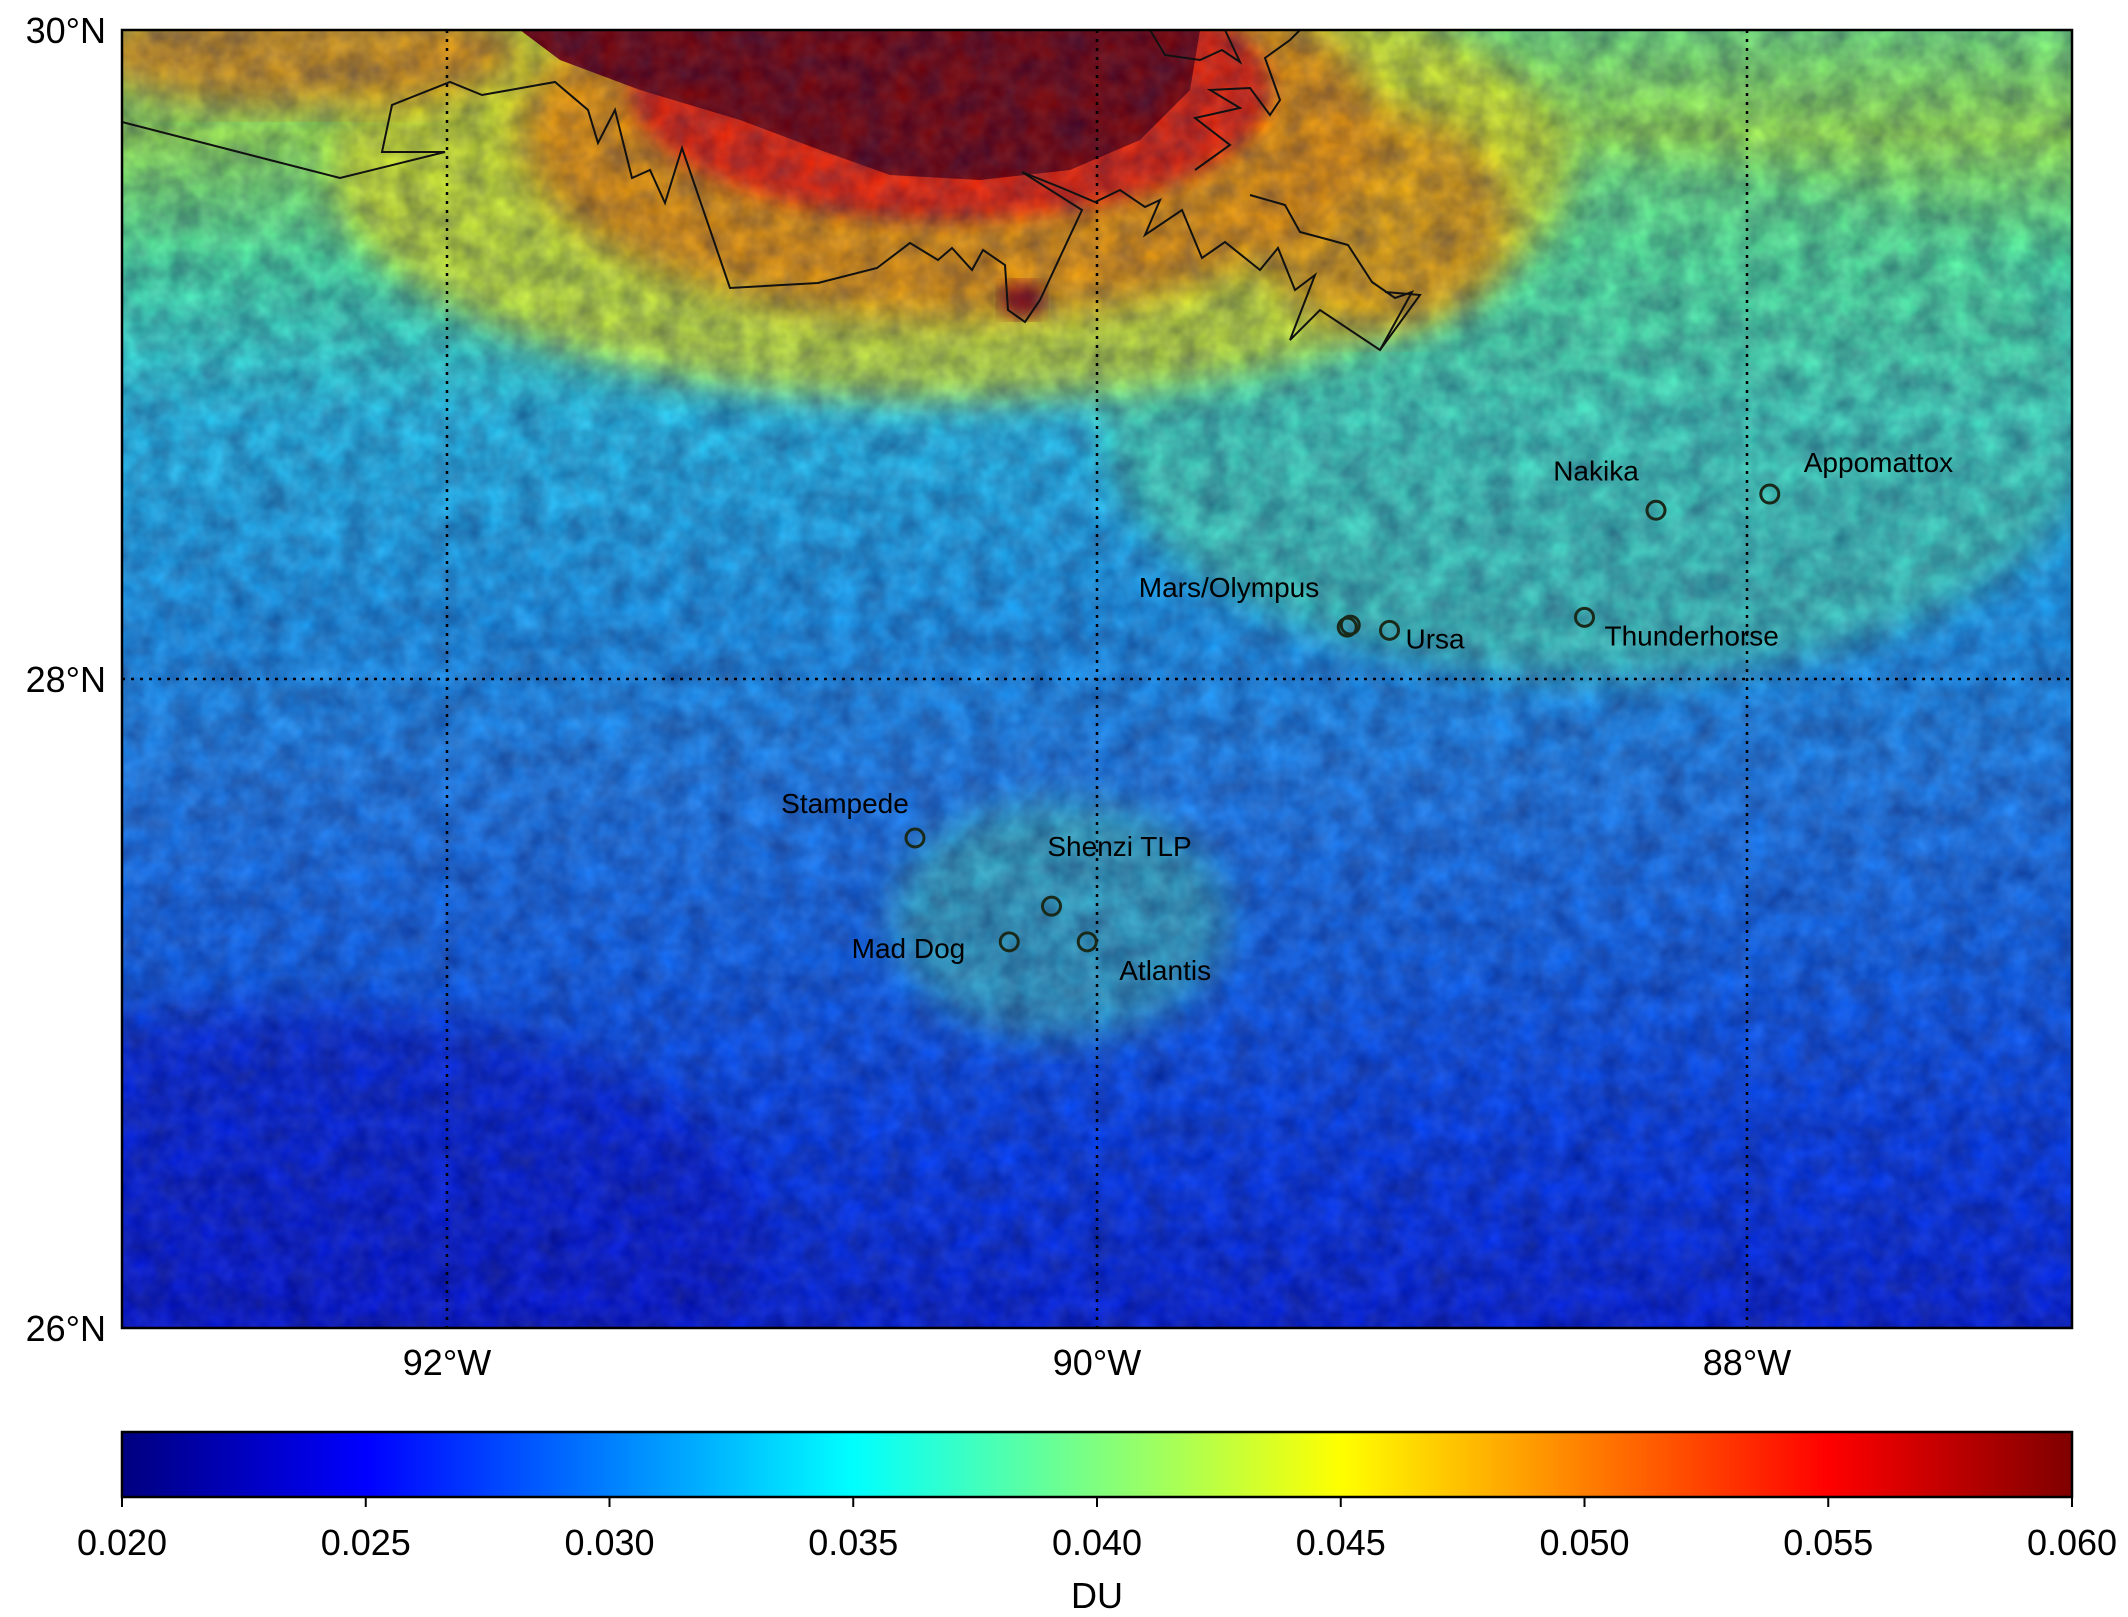  I want to click on colorbar-tick-label: 0.040, so click(1097, 1542).